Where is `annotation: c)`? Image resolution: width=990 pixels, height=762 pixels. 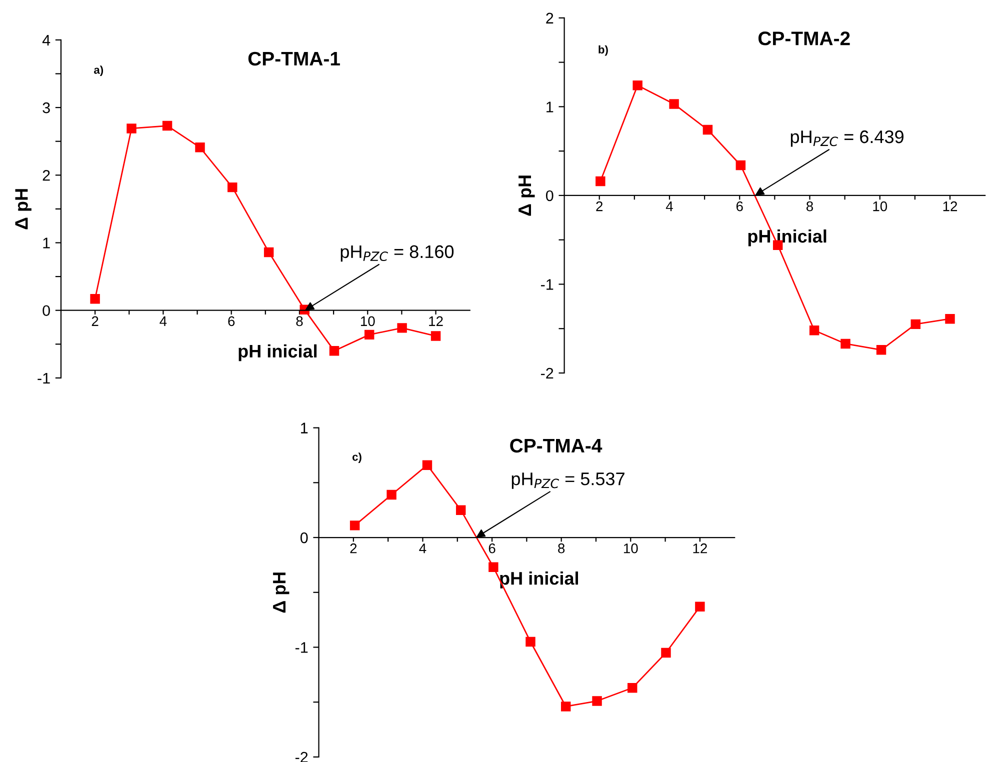
annotation: c) is located at coordinates (357, 458).